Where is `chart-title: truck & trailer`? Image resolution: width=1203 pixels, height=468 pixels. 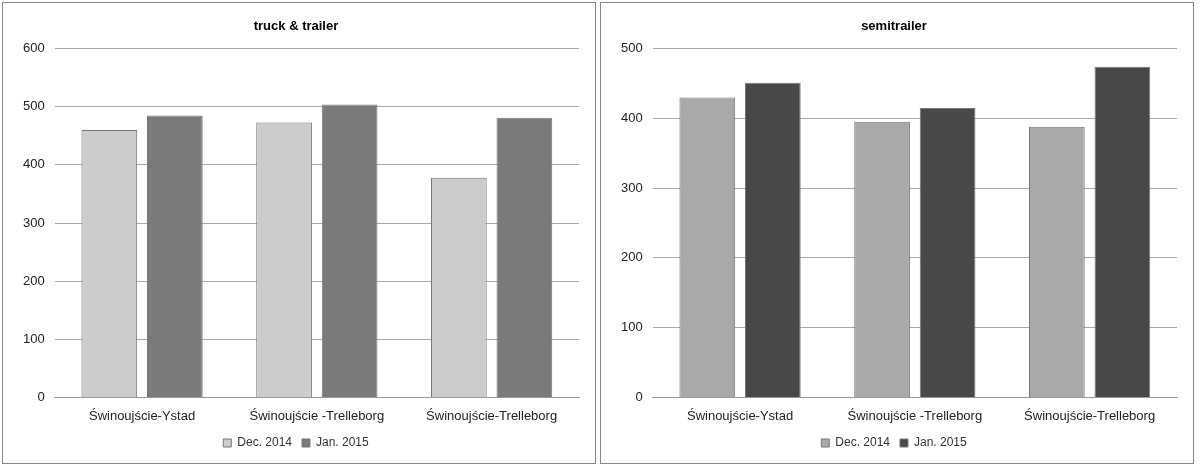 chart-title: truck & trailer is located at coordinates (296, 26).